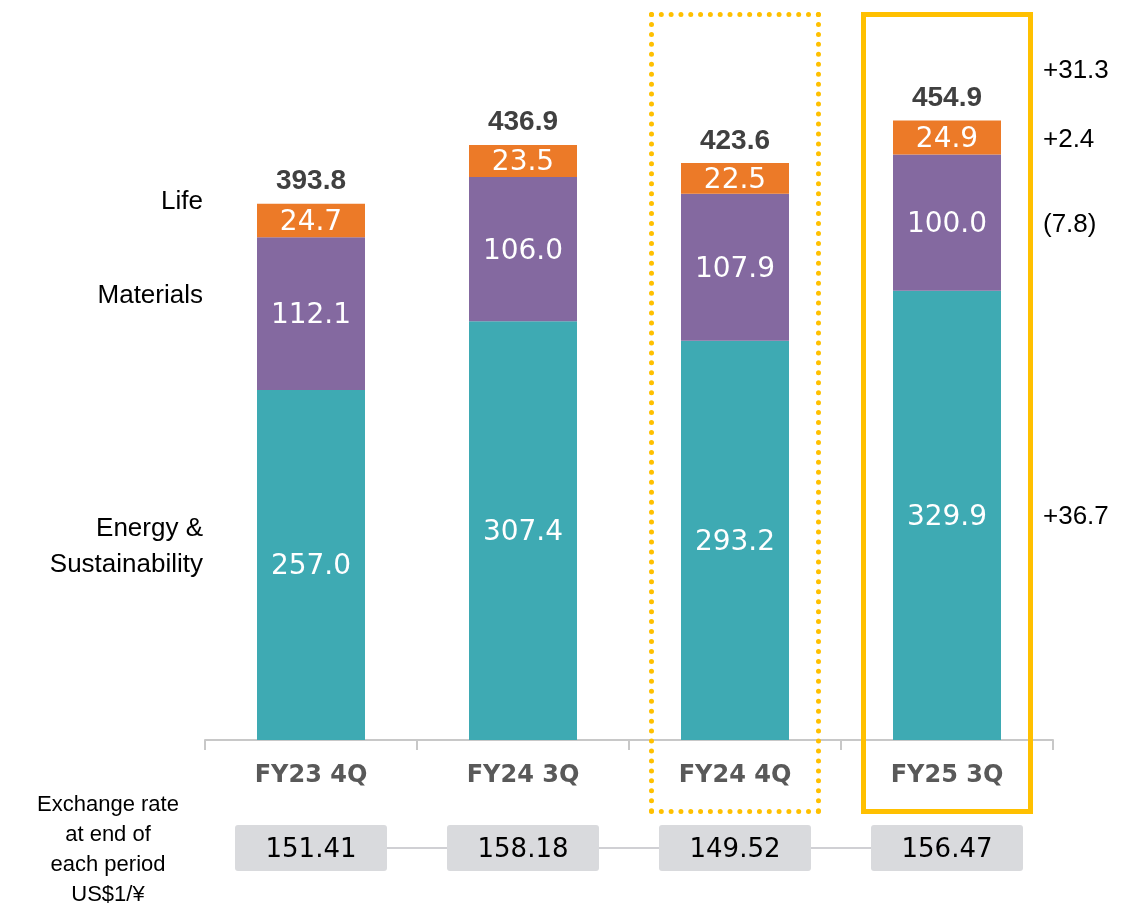  What do you see at coordinates (947, 138) in the screenshot?
I see `data-label: 24.9` at bounding box center [947, 138].